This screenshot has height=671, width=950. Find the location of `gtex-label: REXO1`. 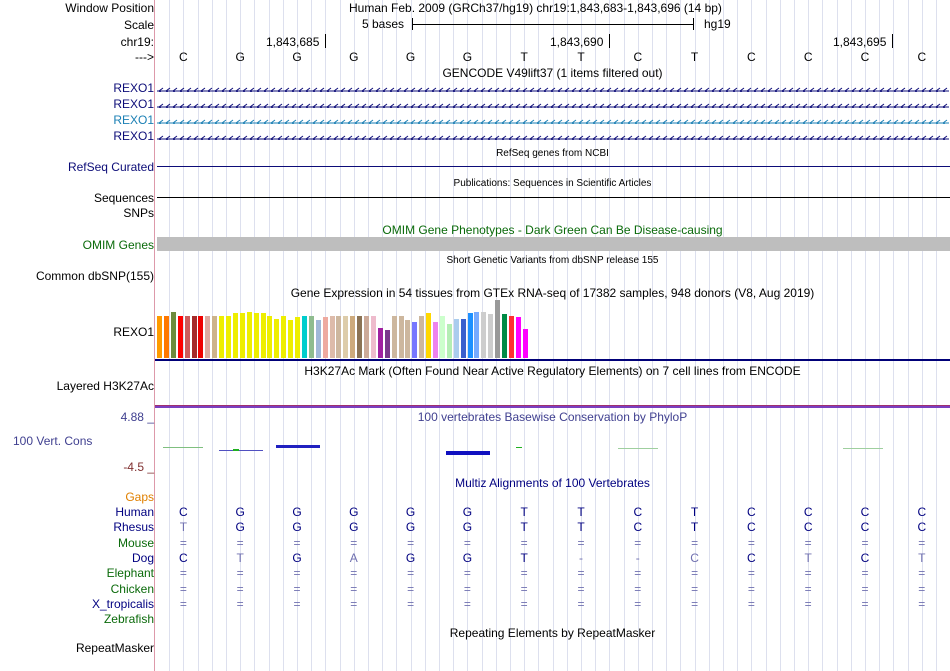

gtex-label: REXO1 is located at coordinates (133, 332).